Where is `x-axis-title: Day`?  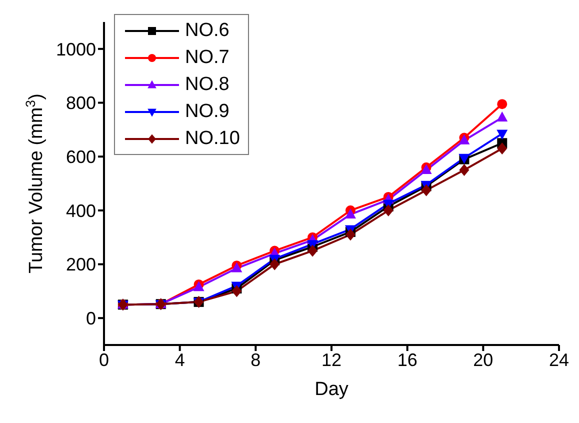
x-axis-title: Day is located at coordinates (331, 389).